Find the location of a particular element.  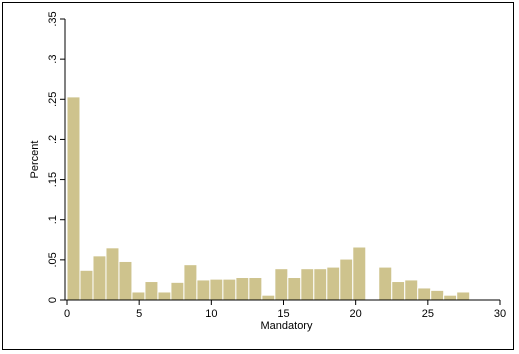

y-tick-label: 0 is located at coordinates (53, 300).